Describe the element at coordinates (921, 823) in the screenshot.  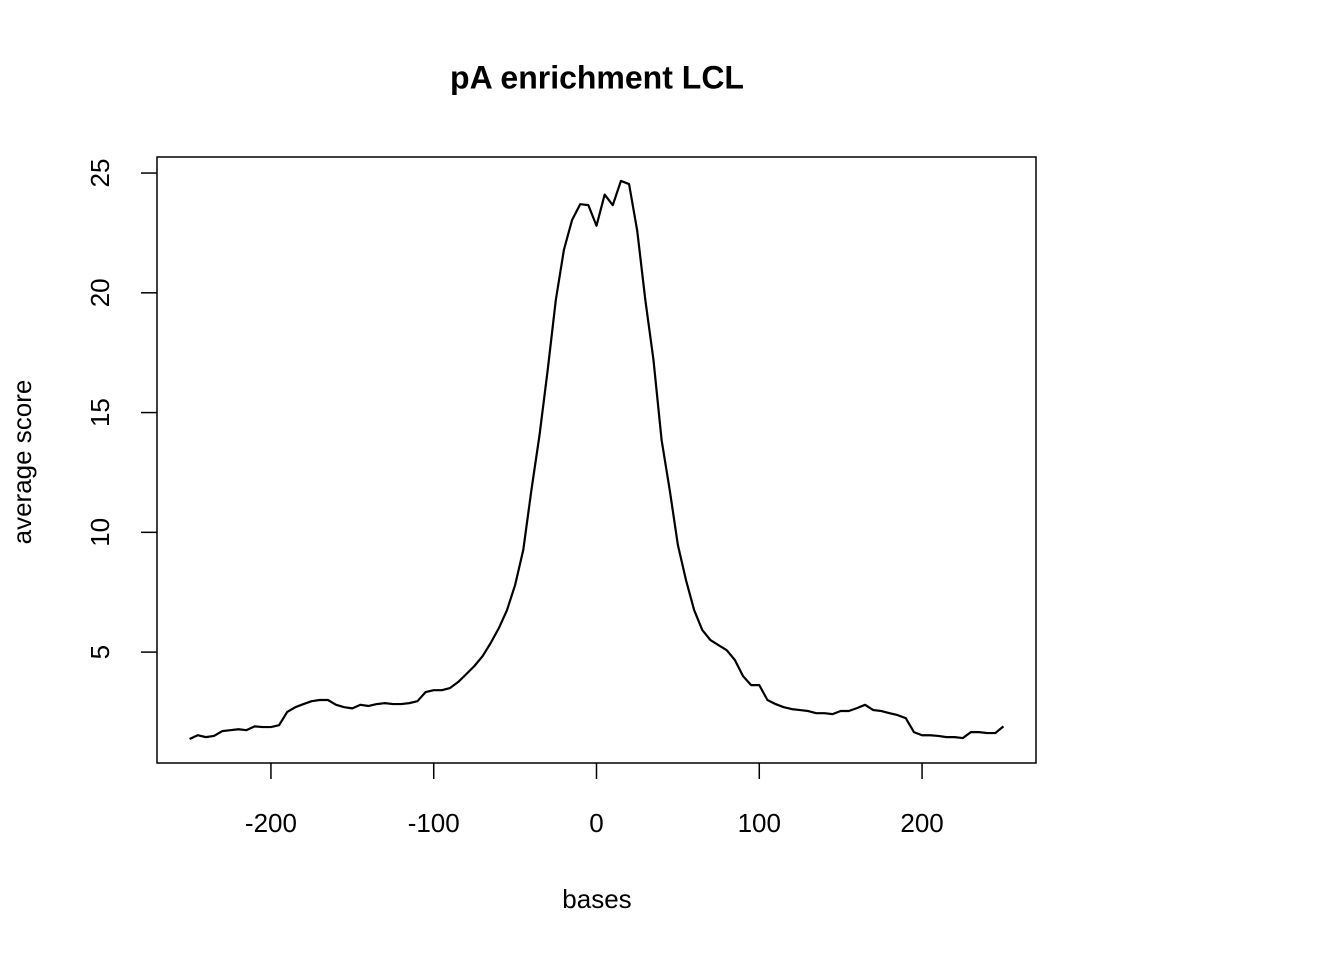
I see `x-tick-label: 200` at that location.